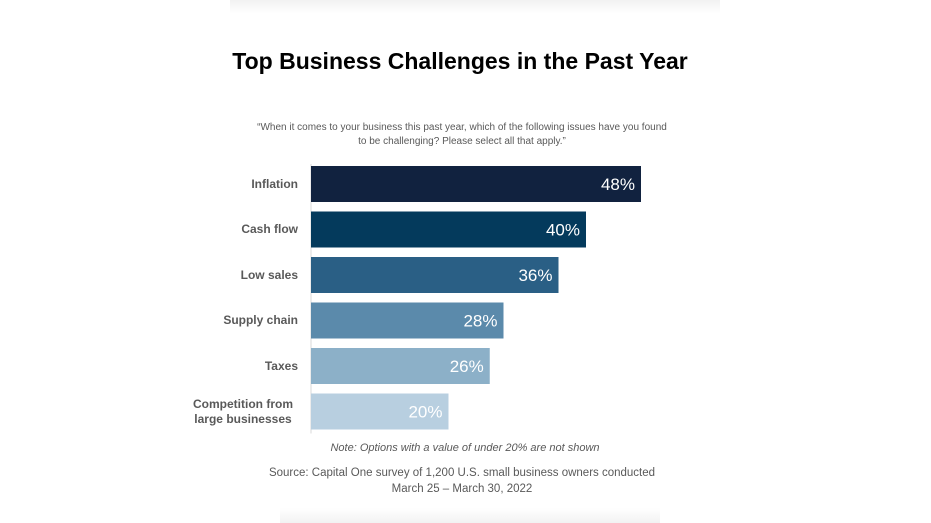 Image resolution: width=931 pixels, height=523 pixels. I want to click on category-label: Low sales, so click(269, 274).